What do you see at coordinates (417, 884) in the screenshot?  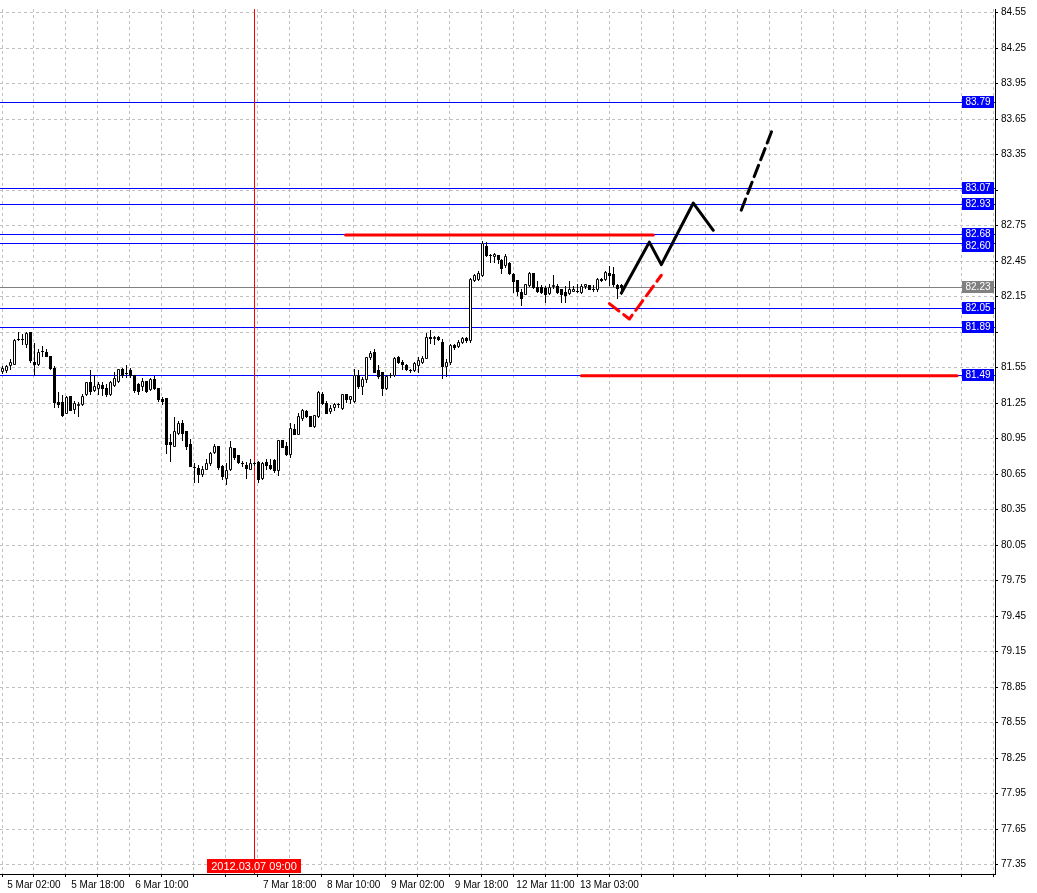 I see `x-tick-label: 9 Mar 02:00` at bounding box center [417, 884].